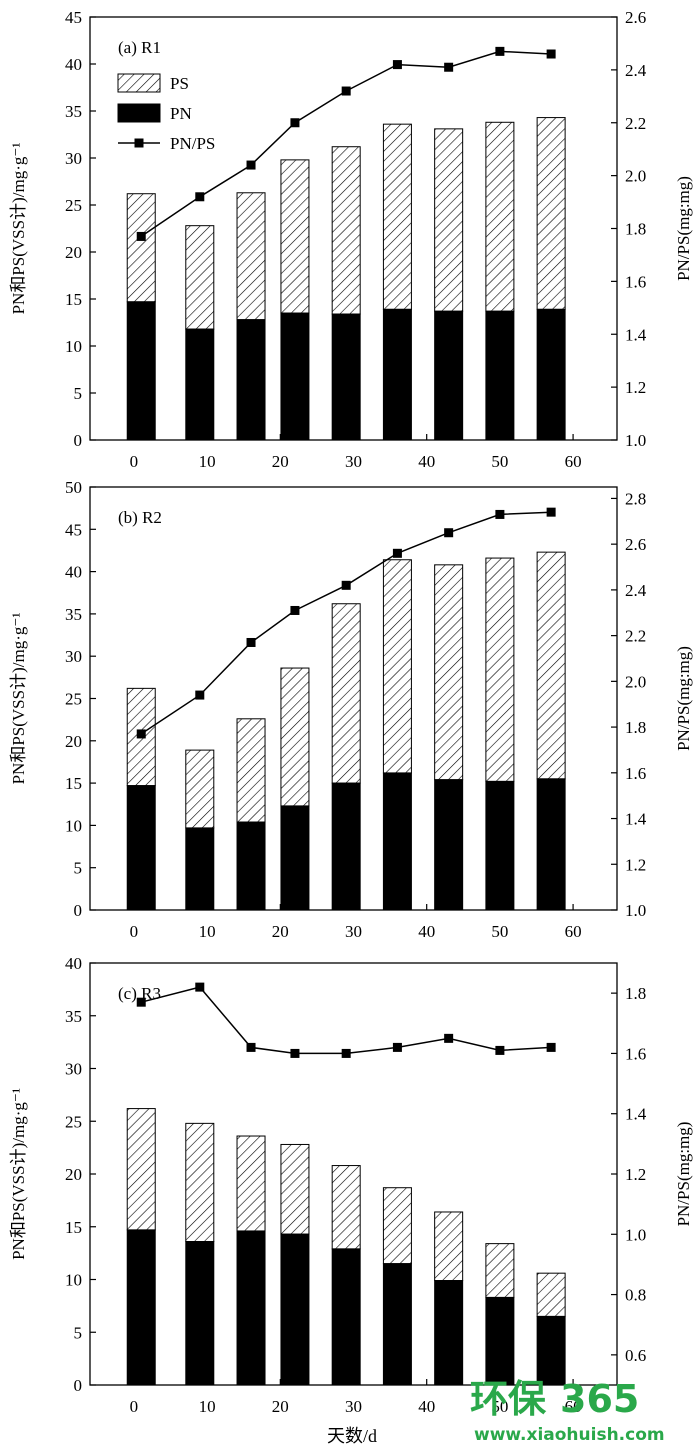 The width and height of the screenshot is (700, 1452). Describe the element at coordinates (78, 393) in the screenshot. I see `ytick-left-label-a-1: 5` at that location.